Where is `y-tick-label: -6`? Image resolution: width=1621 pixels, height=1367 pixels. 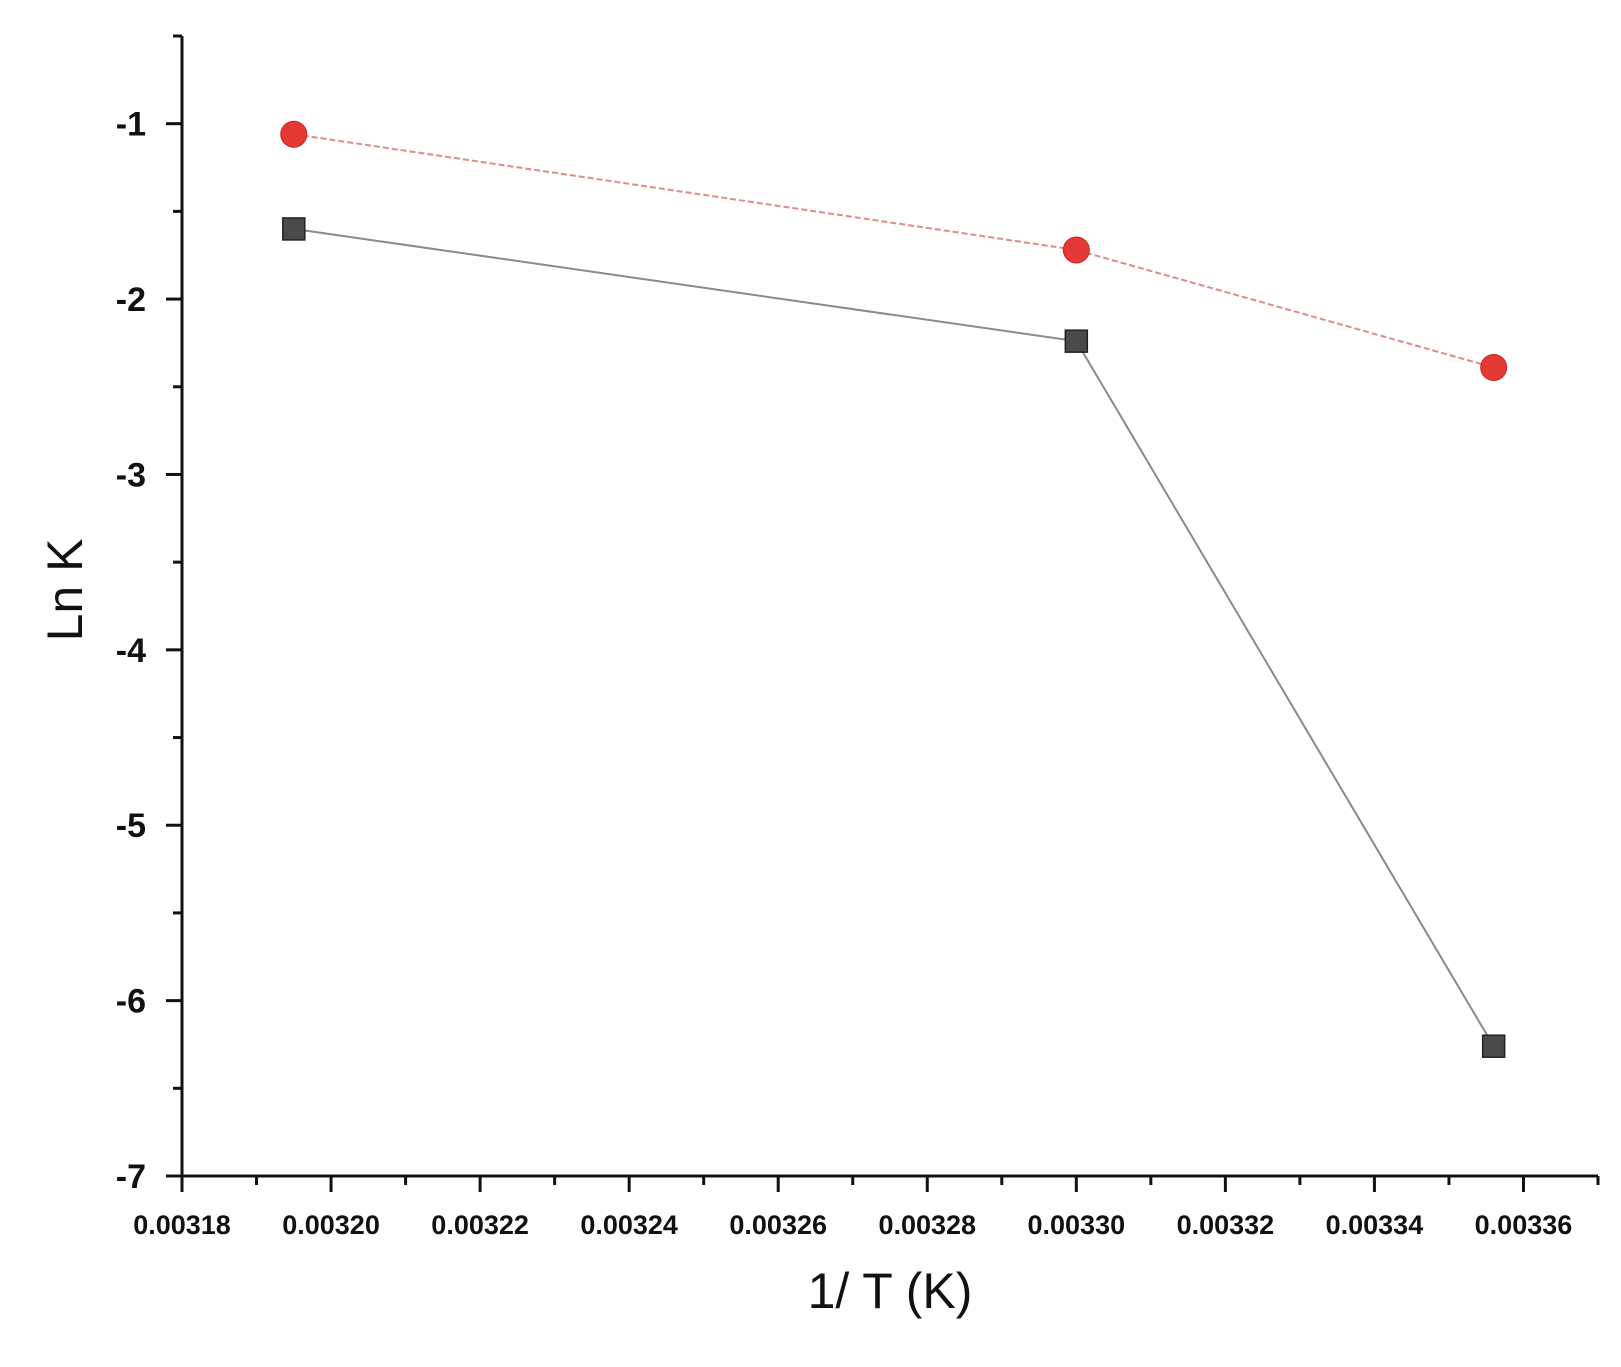
y-tick-label: -6 is located at coordinates (131, 1002).